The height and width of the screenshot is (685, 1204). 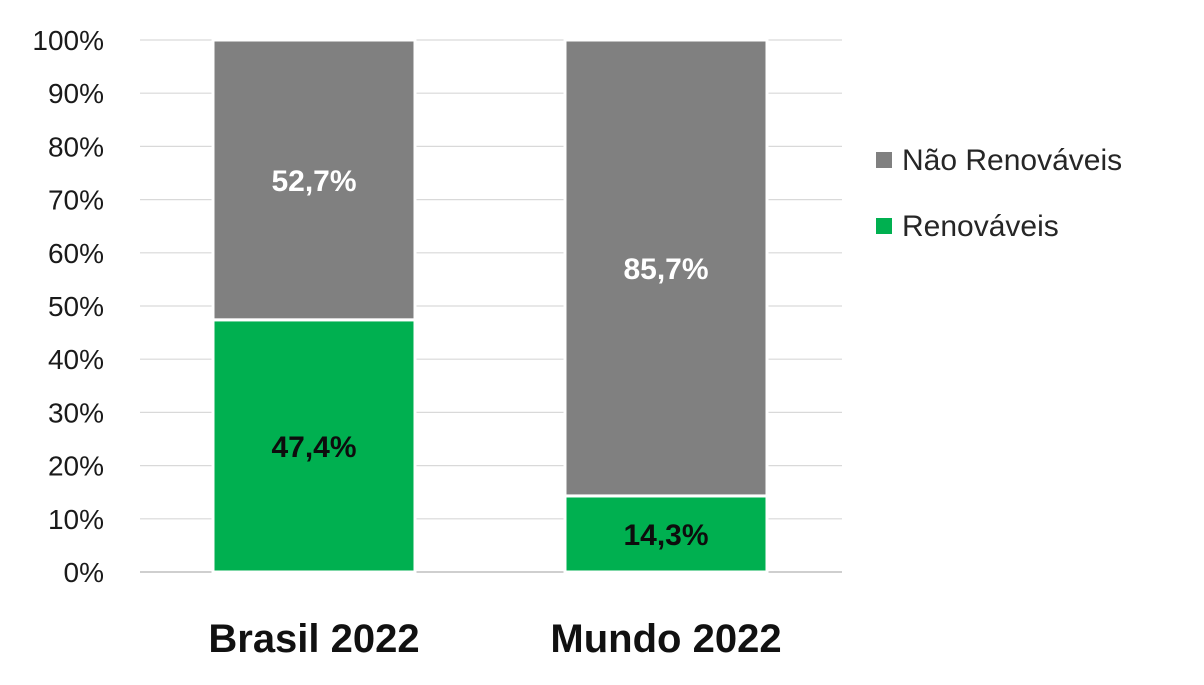 What do you see at coordinates (76, 412) in the screenshot?
I see `y-tick-label: 30%` at bounding box center [76, 412].